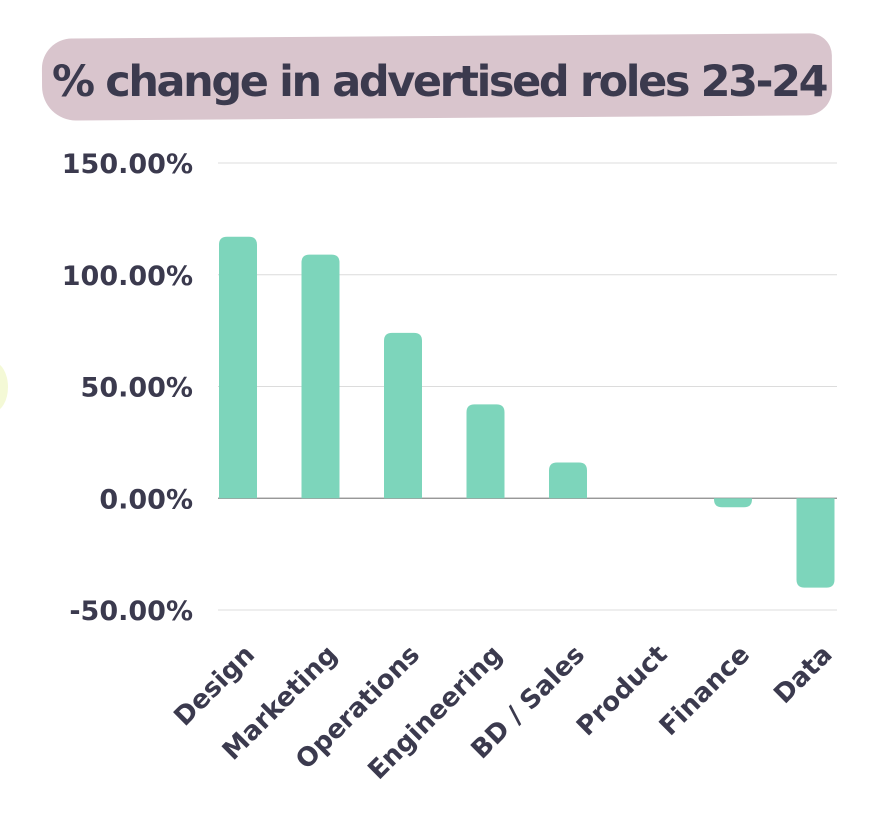  Describe the element at coordinates (127, 276) in the screenshot. I see `y-tick-label: 100.00%` at that location.